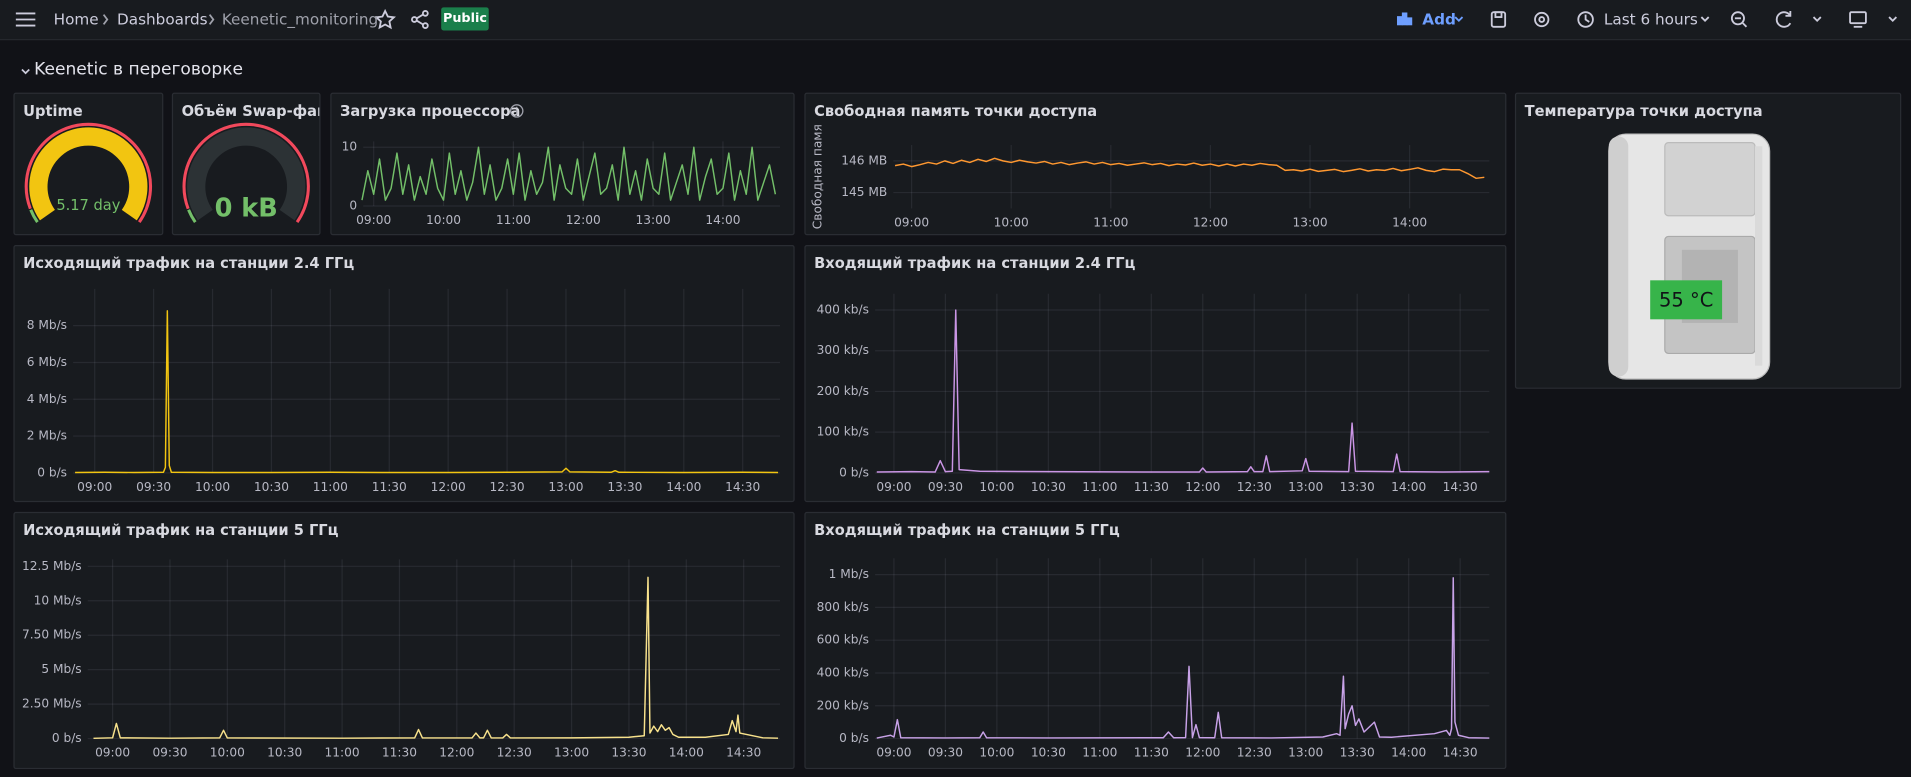 The width and height of the screenshot is (1911, 777). What do you see at coordinates (162, 19) in the screenshot?
I see `breadcrumb: Dashboards` at bounding box center [162, 19].